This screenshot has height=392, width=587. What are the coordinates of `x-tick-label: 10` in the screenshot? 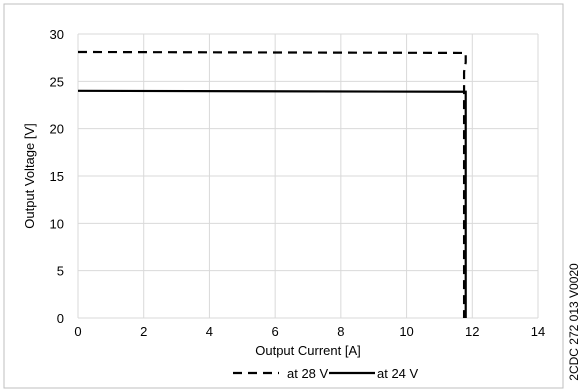 It's located at (406, 331).